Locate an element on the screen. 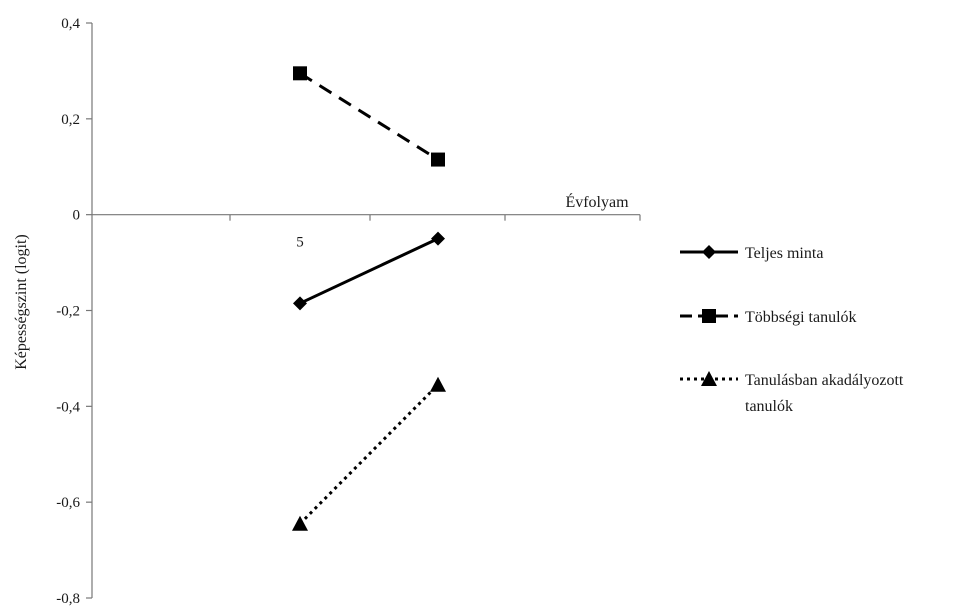  series-square is located at coordinates (369, 116).